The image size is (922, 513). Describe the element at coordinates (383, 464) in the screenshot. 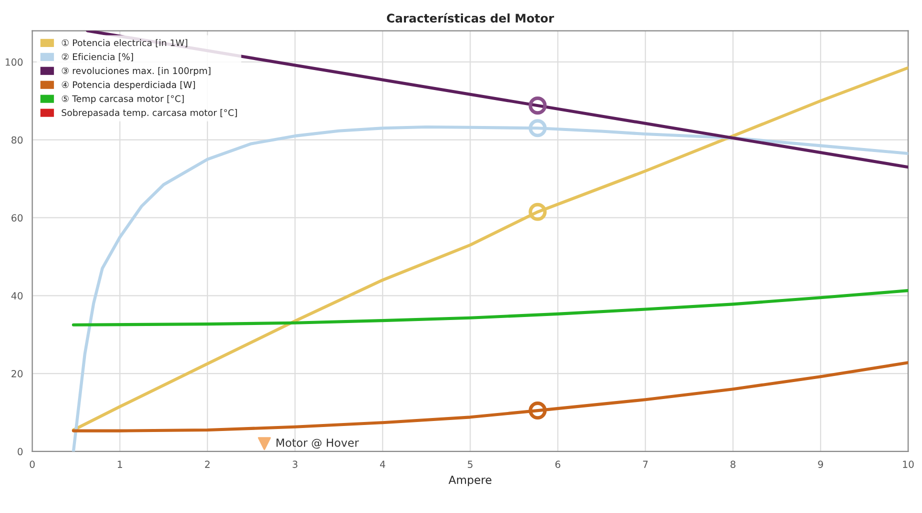

I see `x-tick-label: 4` at that location.